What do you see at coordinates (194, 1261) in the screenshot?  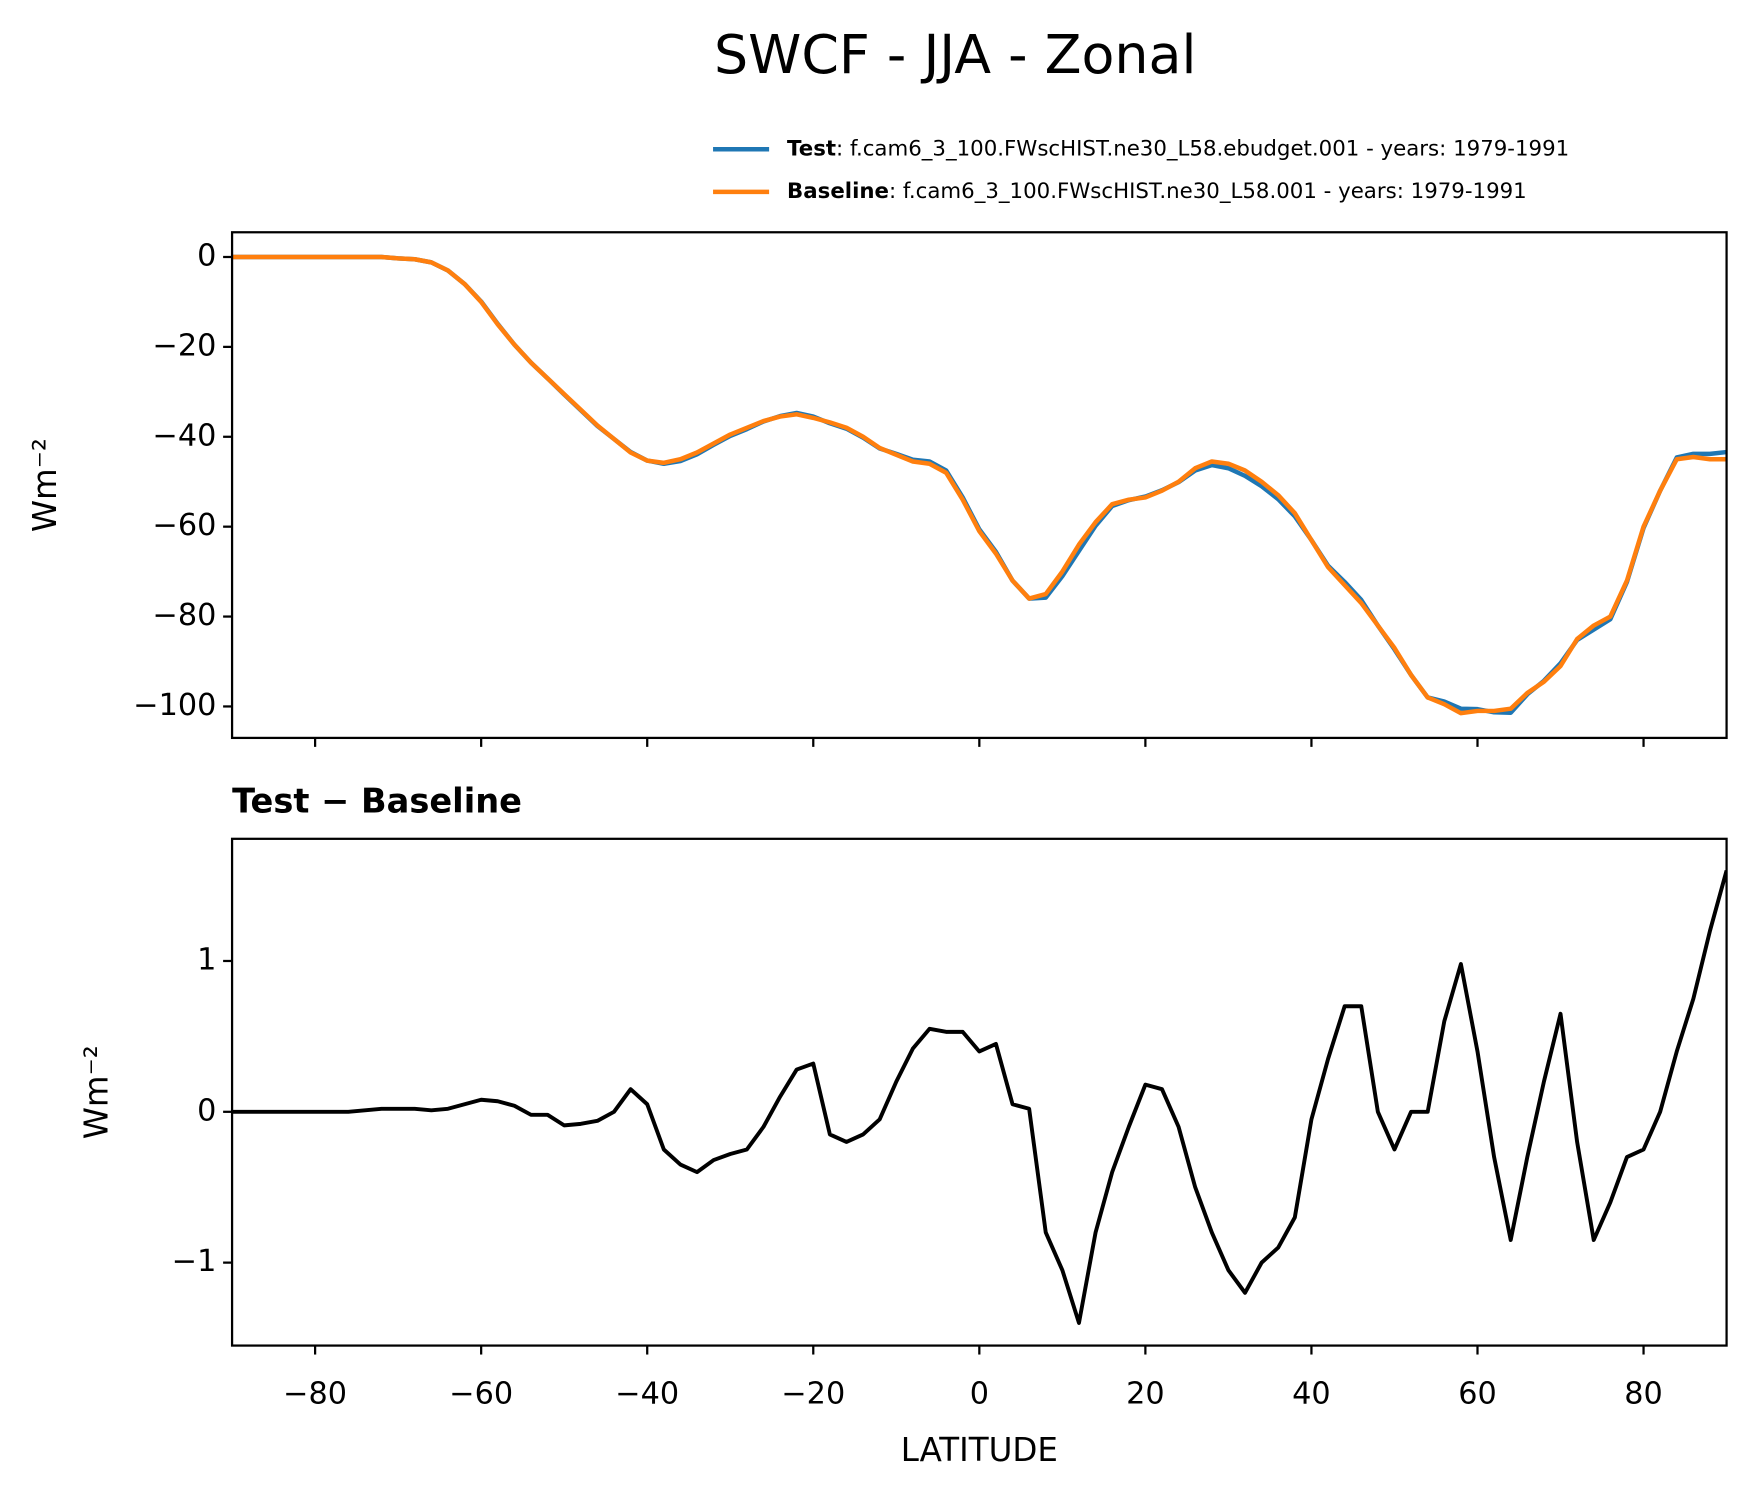 I see `y-tick-label: −1` at bounding box center [194, 1261].